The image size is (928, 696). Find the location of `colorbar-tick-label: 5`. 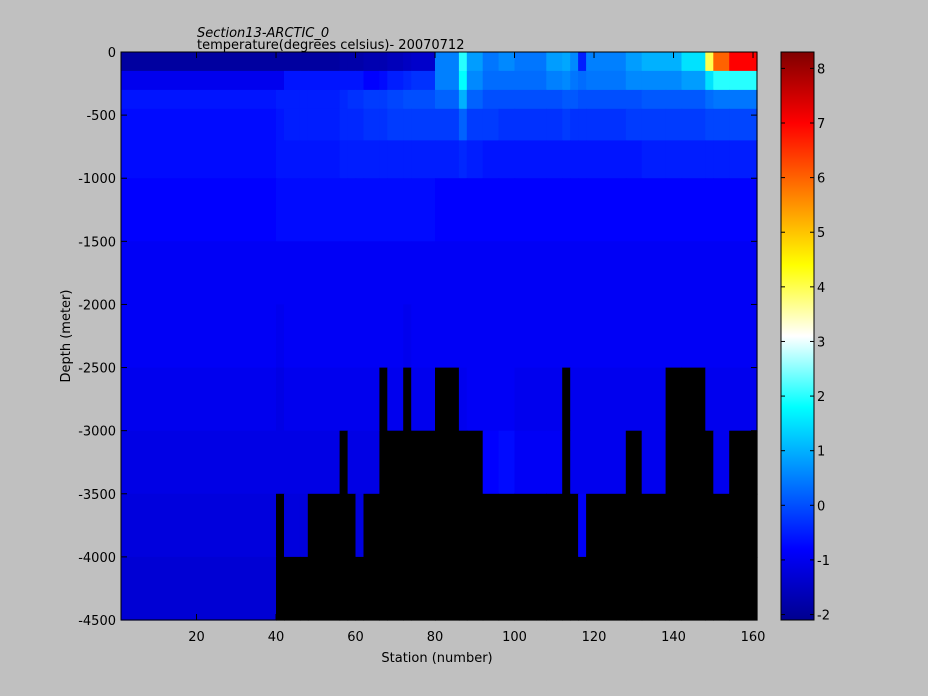

colorbar-tick-label: 5 is located at coordinates (821, 233).